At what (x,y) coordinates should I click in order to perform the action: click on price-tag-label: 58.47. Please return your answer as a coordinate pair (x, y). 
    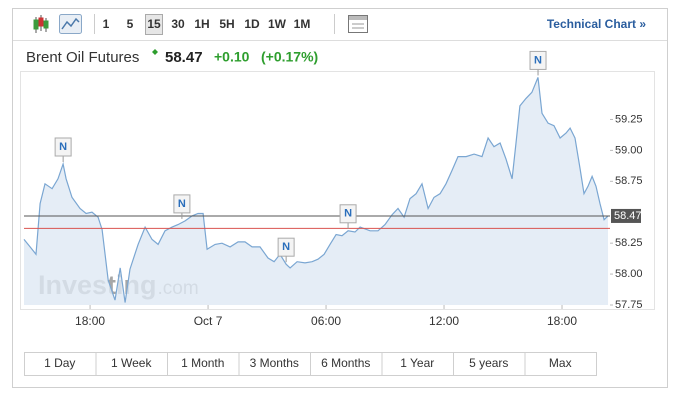
    Looking at the image, I should click on (628, 216).